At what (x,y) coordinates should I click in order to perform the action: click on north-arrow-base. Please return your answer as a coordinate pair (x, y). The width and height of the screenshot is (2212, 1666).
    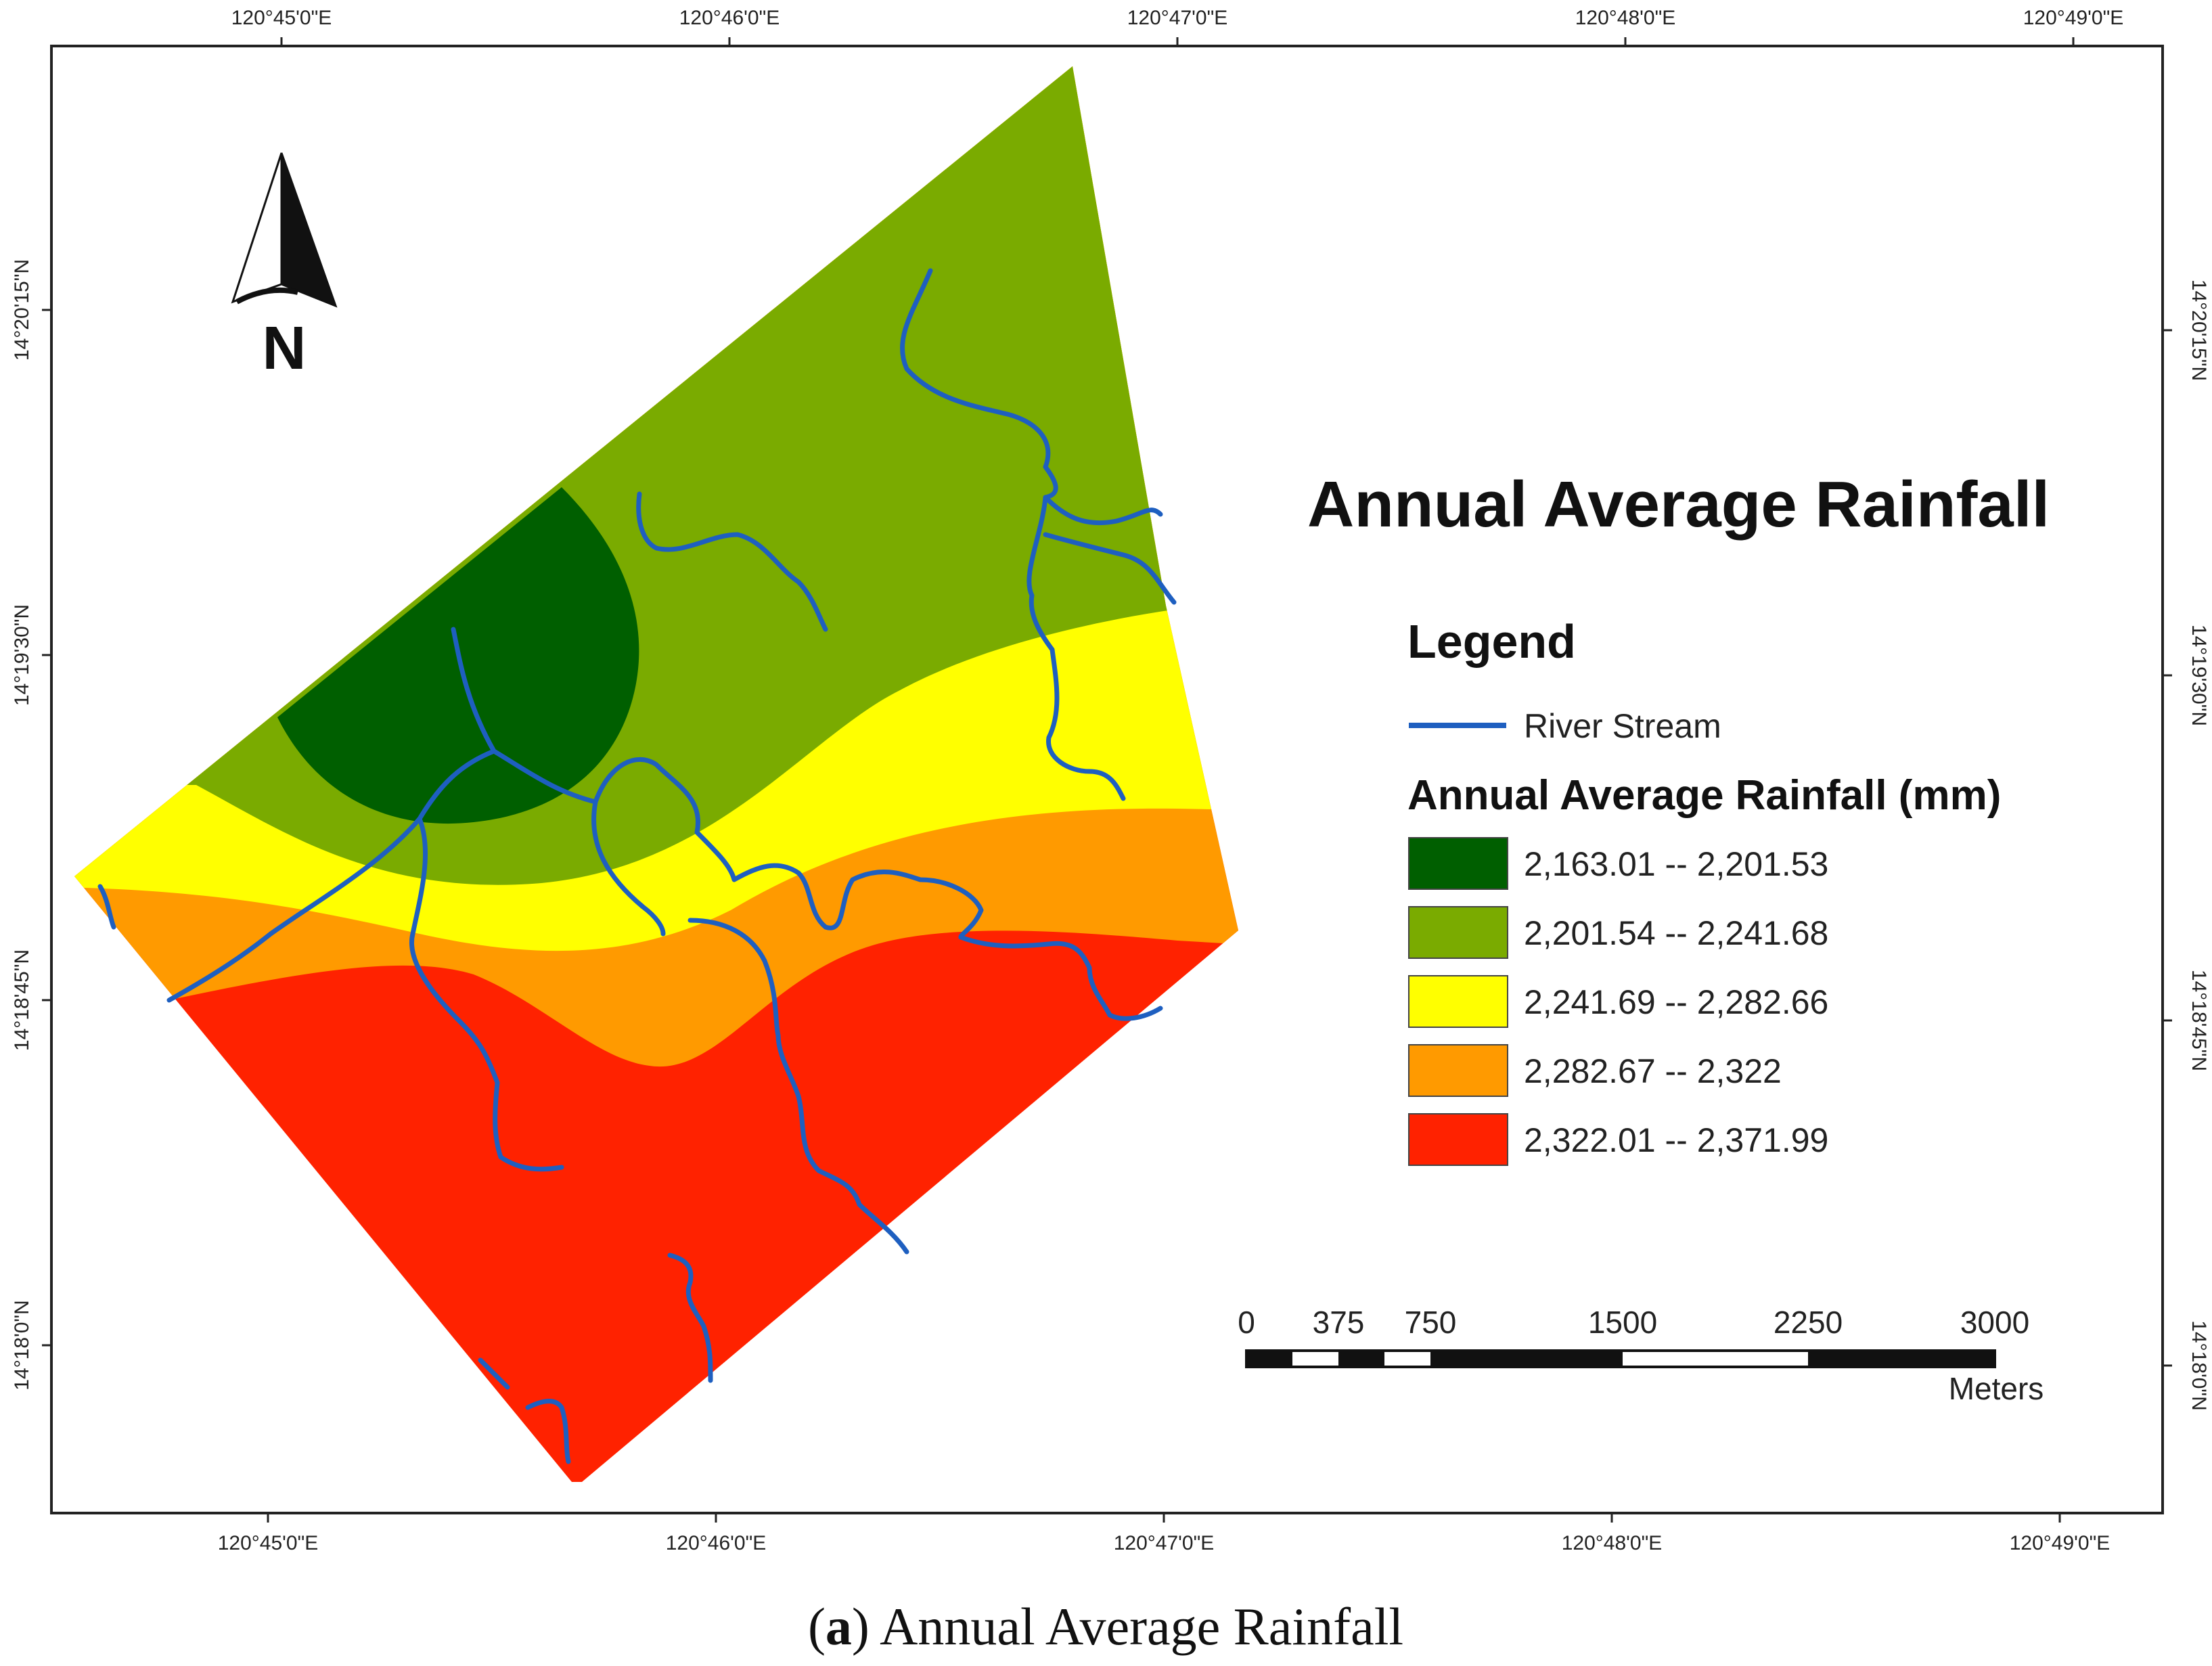
    Looking at the image, I should click on (267, 296).